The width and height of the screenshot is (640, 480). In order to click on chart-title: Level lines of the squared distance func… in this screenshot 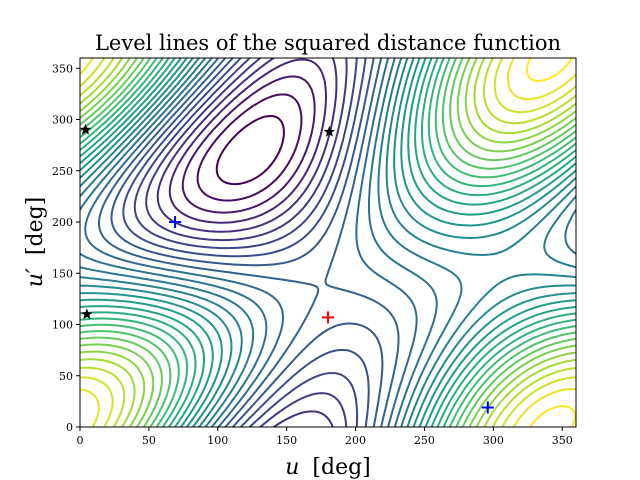, I will do `click(328, 43)`.